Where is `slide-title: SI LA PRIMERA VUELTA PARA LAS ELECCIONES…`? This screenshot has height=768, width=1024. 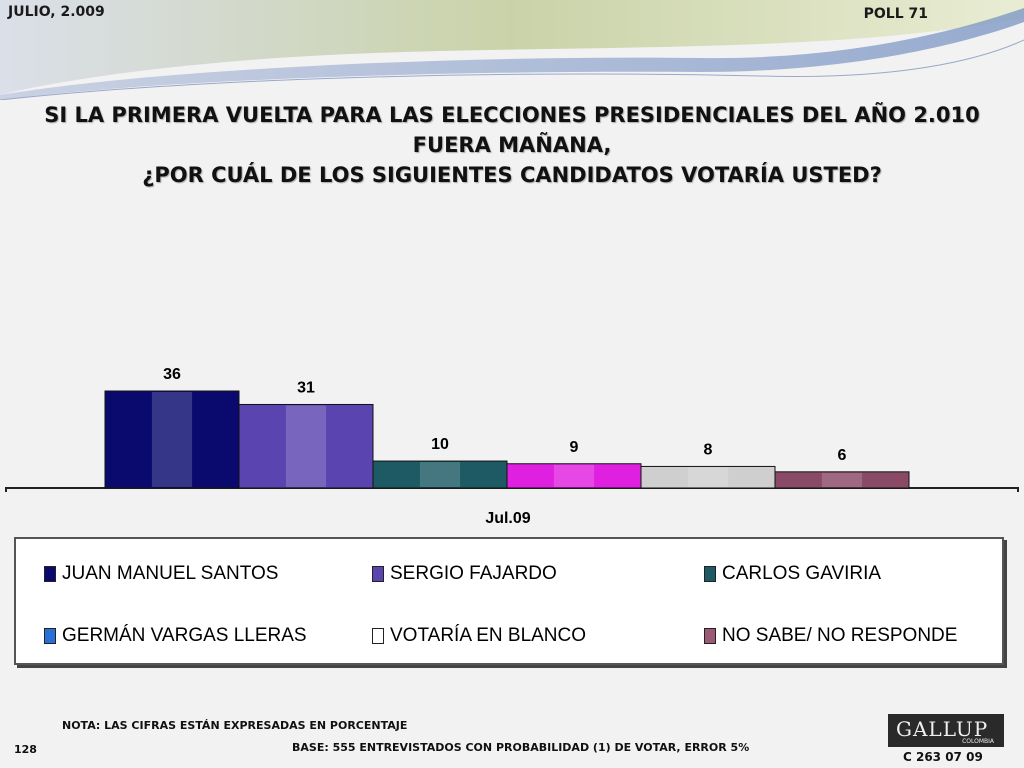 slide-title: SI LA PRIMERA VUELTA PARA LAS ELECCIONES… is located at coordinates (512, 145).